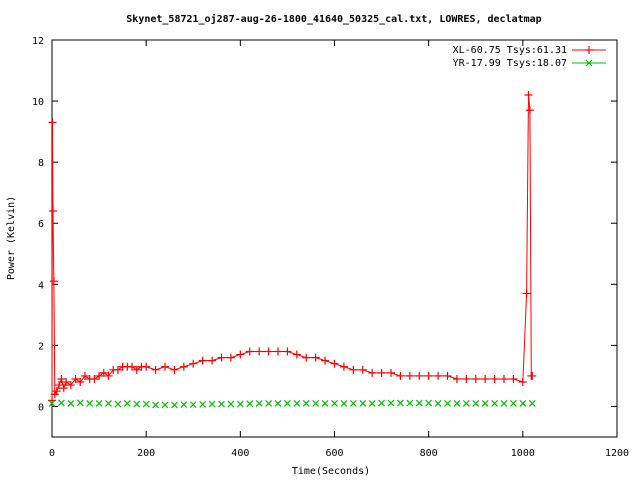  What do you see at coordinates (41, 224) in the screenshot?
I see `y-tick-label: 6` at bounding box center [41, 224].